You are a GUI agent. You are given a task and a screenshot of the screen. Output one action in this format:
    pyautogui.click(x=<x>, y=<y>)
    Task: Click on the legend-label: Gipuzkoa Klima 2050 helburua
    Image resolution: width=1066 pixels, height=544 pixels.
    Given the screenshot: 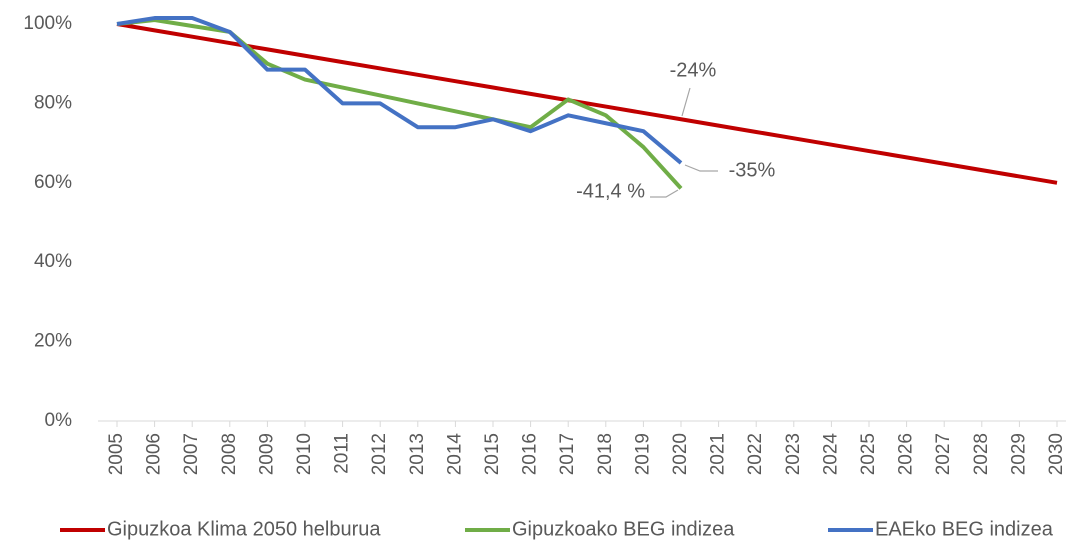 What is the action you would take?
    pyautogui.click(x=244, y=529)
    